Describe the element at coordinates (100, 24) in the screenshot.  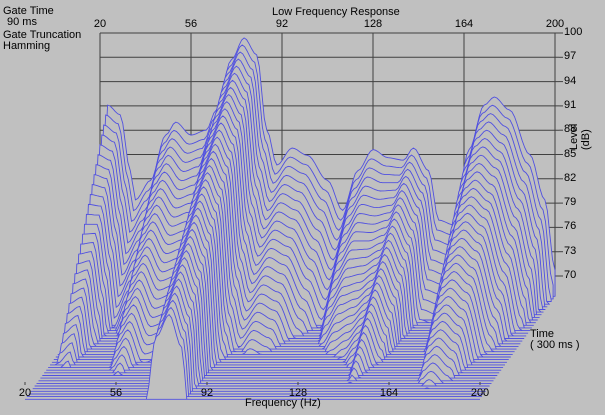
I see `top-tick-label: 20` at that location.